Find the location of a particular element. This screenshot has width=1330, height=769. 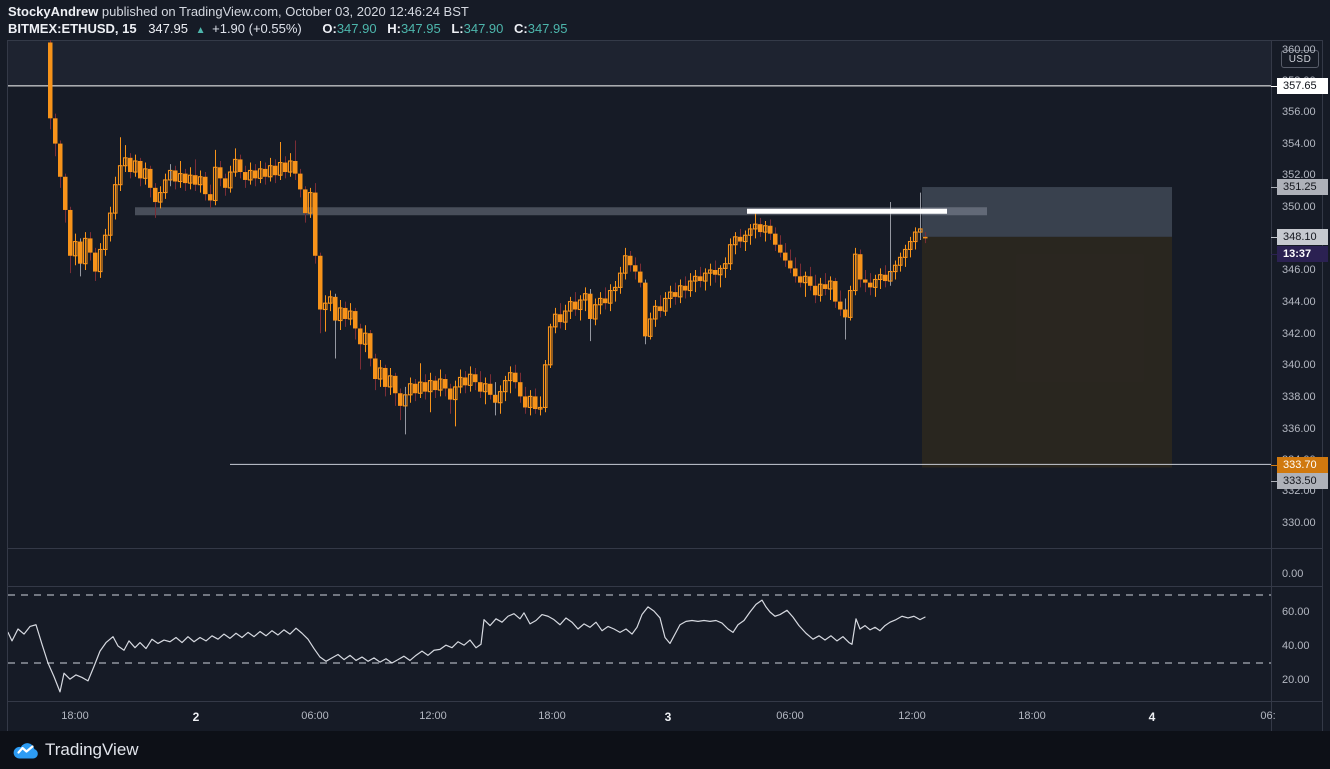

price-tick: 342.00 is located at coordinates (1299, 334).